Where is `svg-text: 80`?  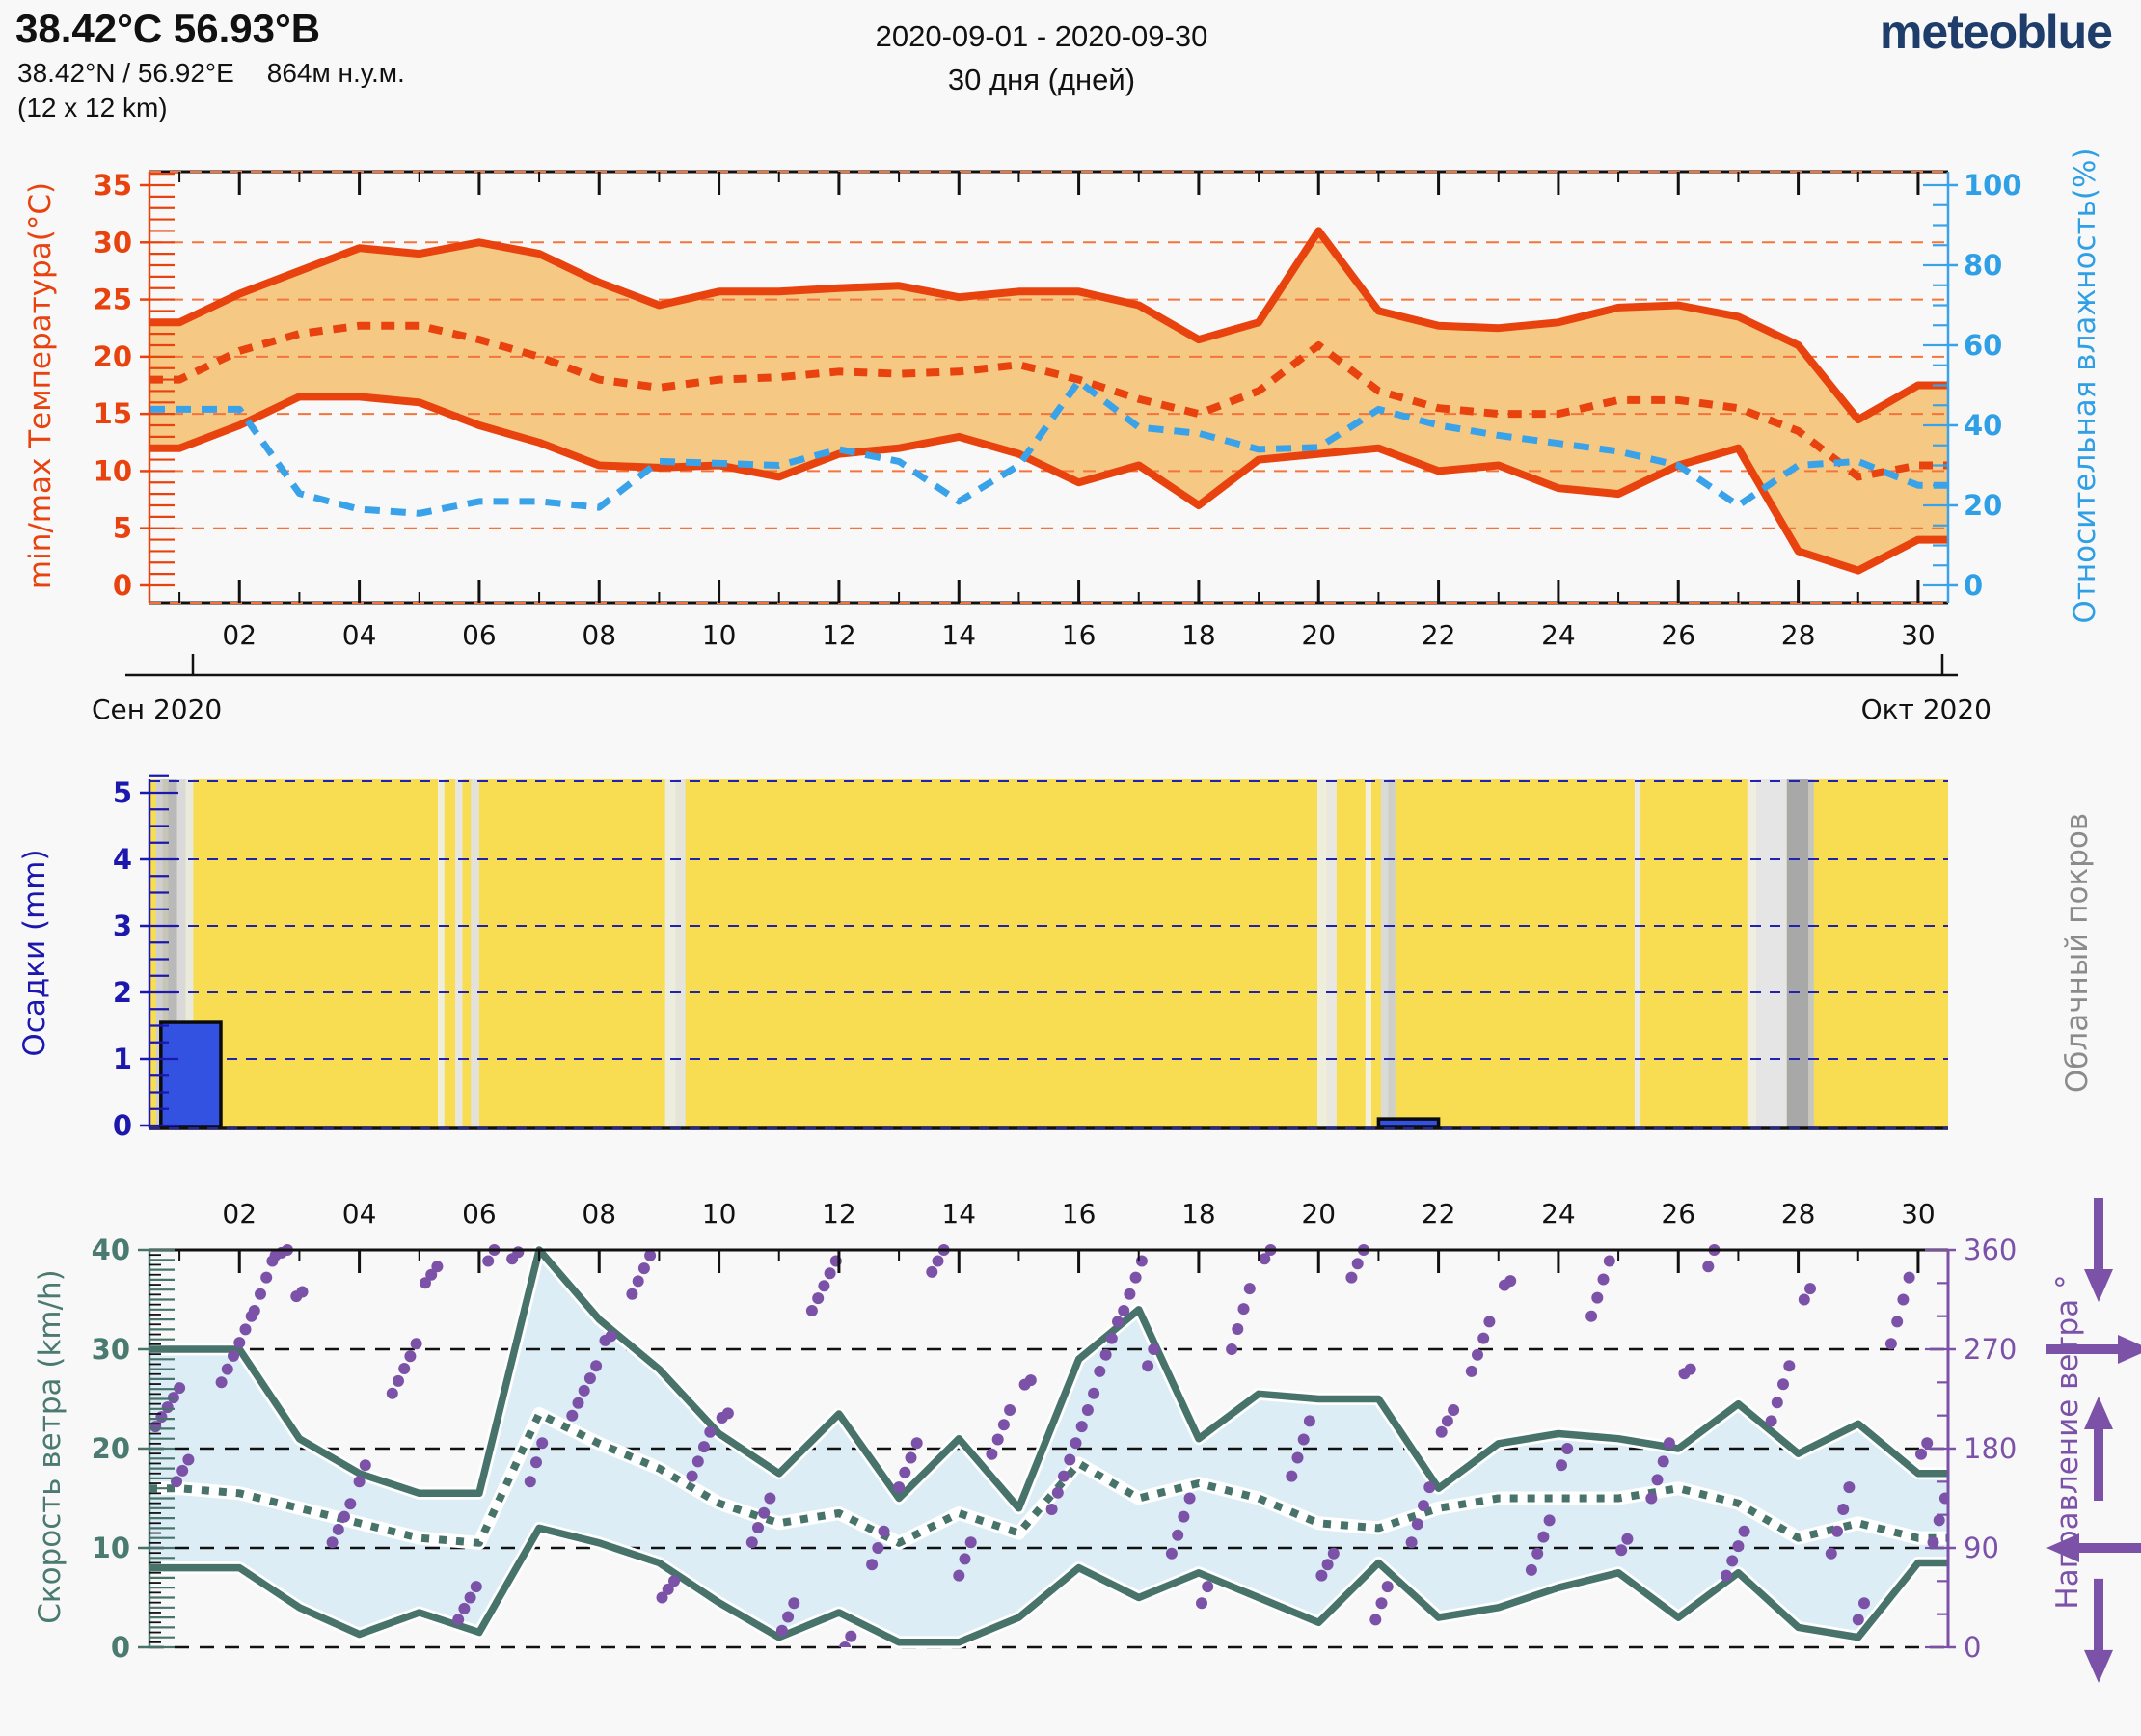
svg-text: 80 is located at coordinates (1983, 265).